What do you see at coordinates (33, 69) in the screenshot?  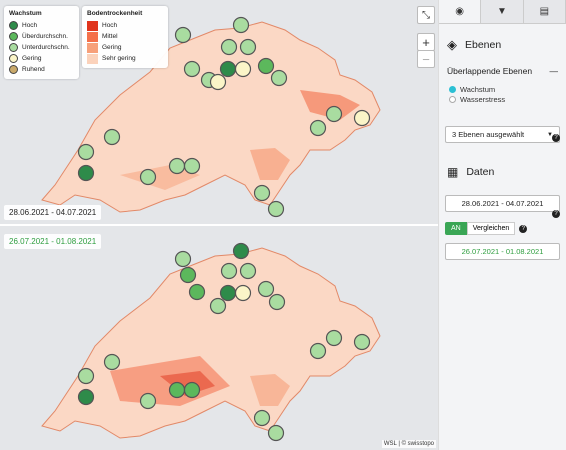 I see `legend-label: Ruhend` at bounding box center [33, 69].